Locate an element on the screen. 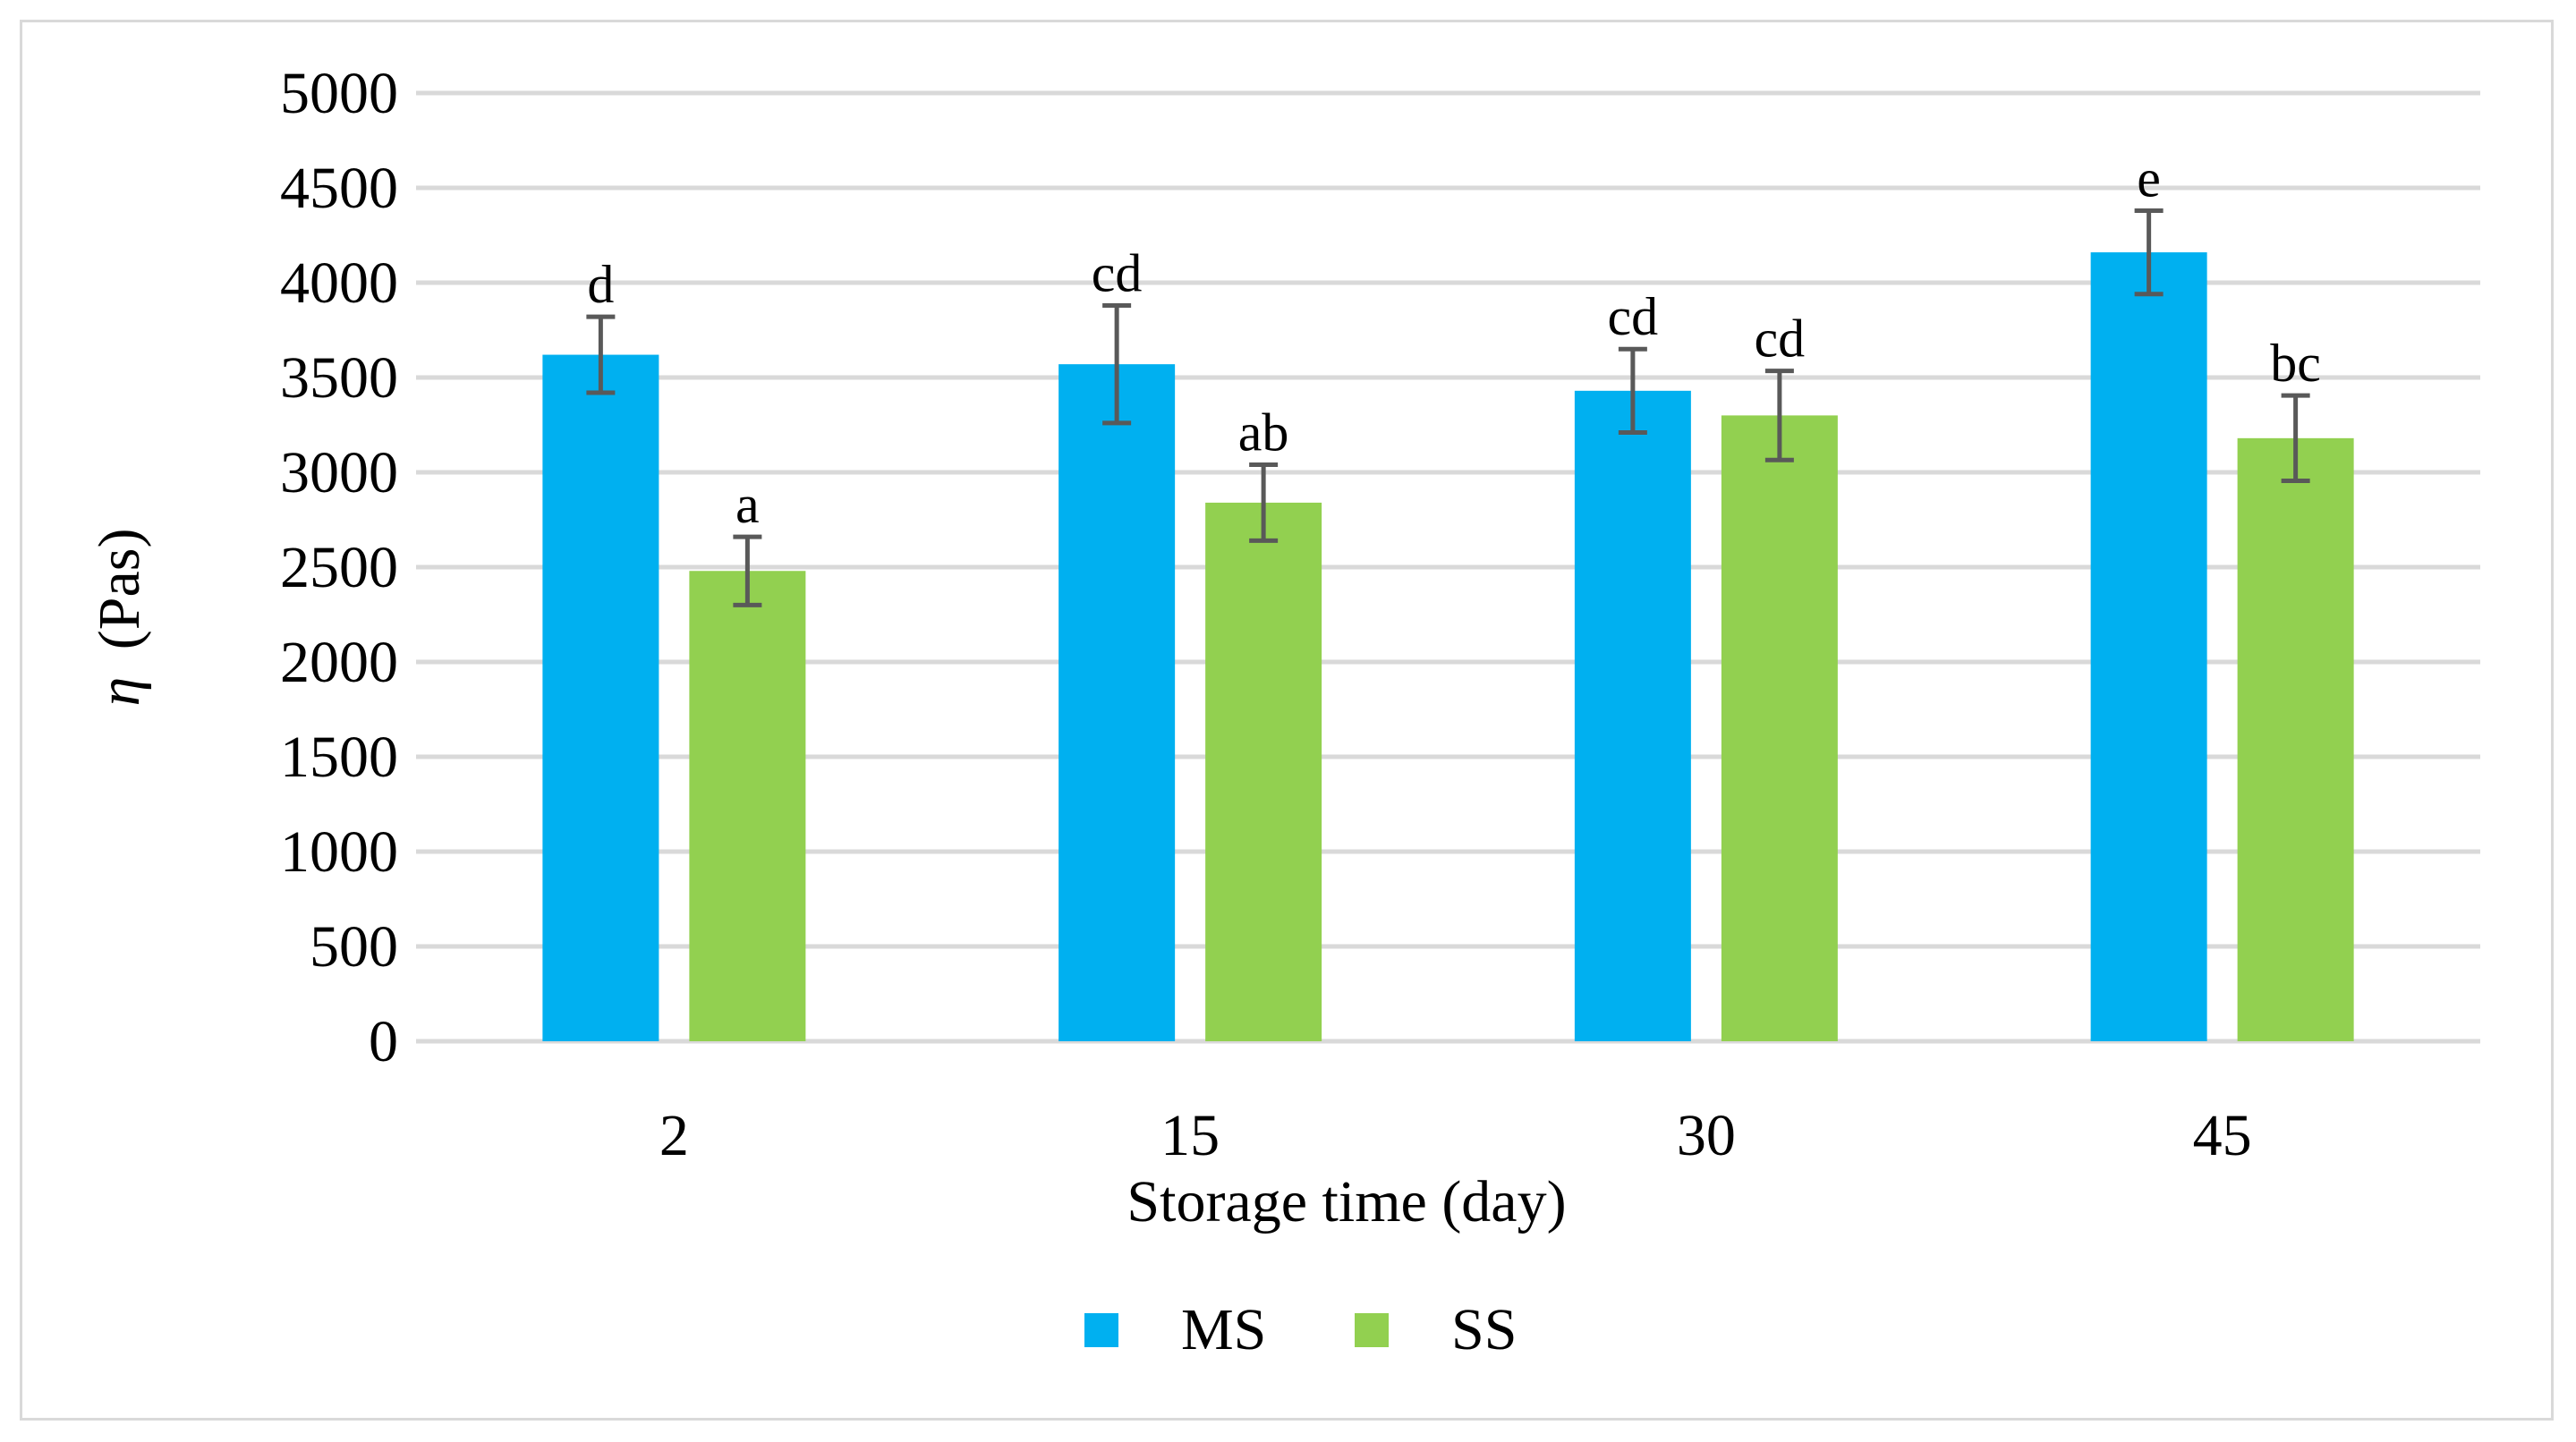 This screenshot has width=2576, height=1442. y-tick-label: 500 is located at coordinates (354, 947).